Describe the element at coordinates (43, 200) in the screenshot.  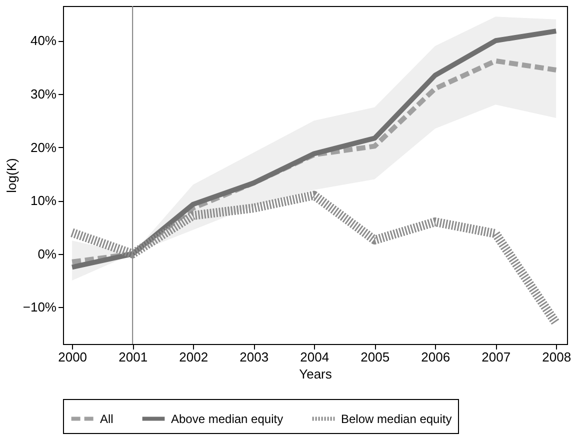
I see `y-tick-label: 10%` at that location.